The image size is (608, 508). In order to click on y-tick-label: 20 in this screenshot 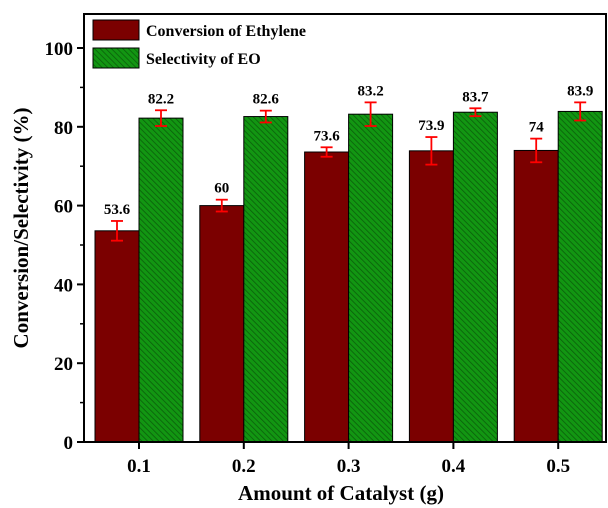, I will do `click(63, 364)`.